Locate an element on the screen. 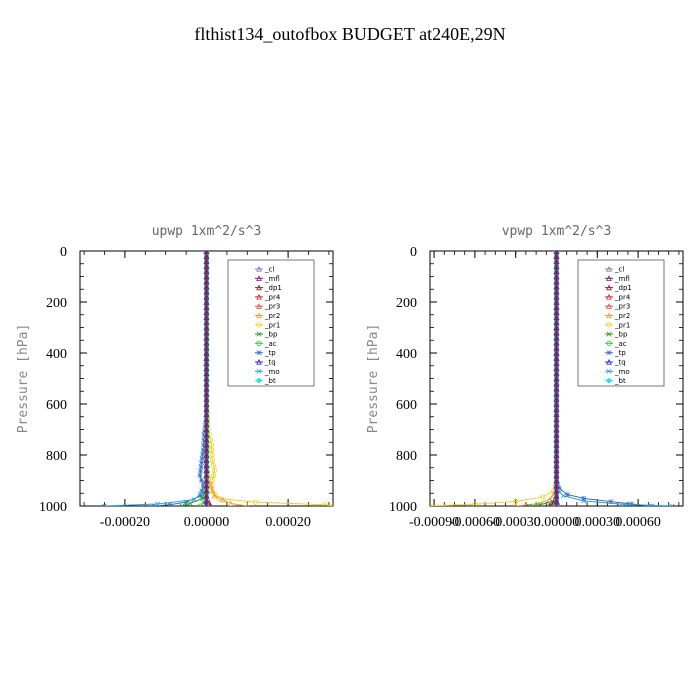  y-tick-label: 400 is located at coordinates (406, 354).